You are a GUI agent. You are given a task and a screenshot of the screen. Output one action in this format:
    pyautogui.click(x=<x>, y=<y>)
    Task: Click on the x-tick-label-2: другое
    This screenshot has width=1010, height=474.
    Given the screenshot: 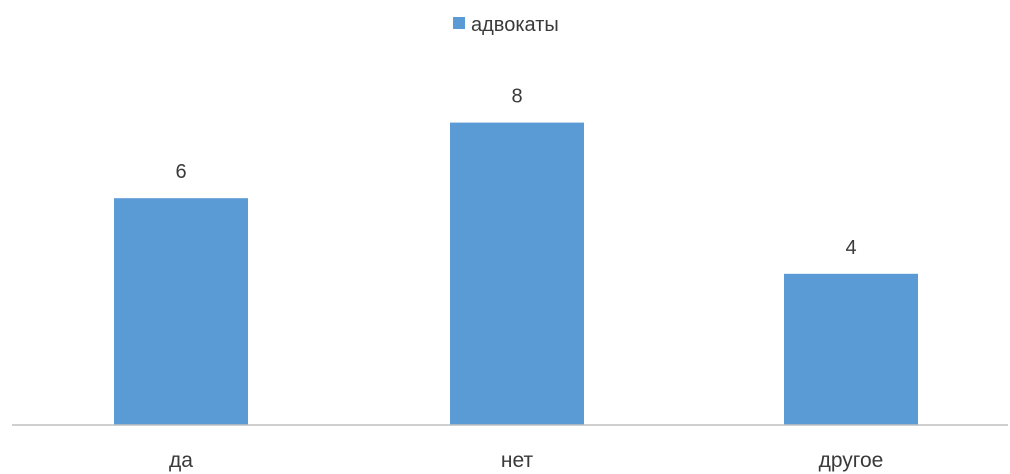 What is the action you would take?
    pyautogui.click(x=851, y=460)
    